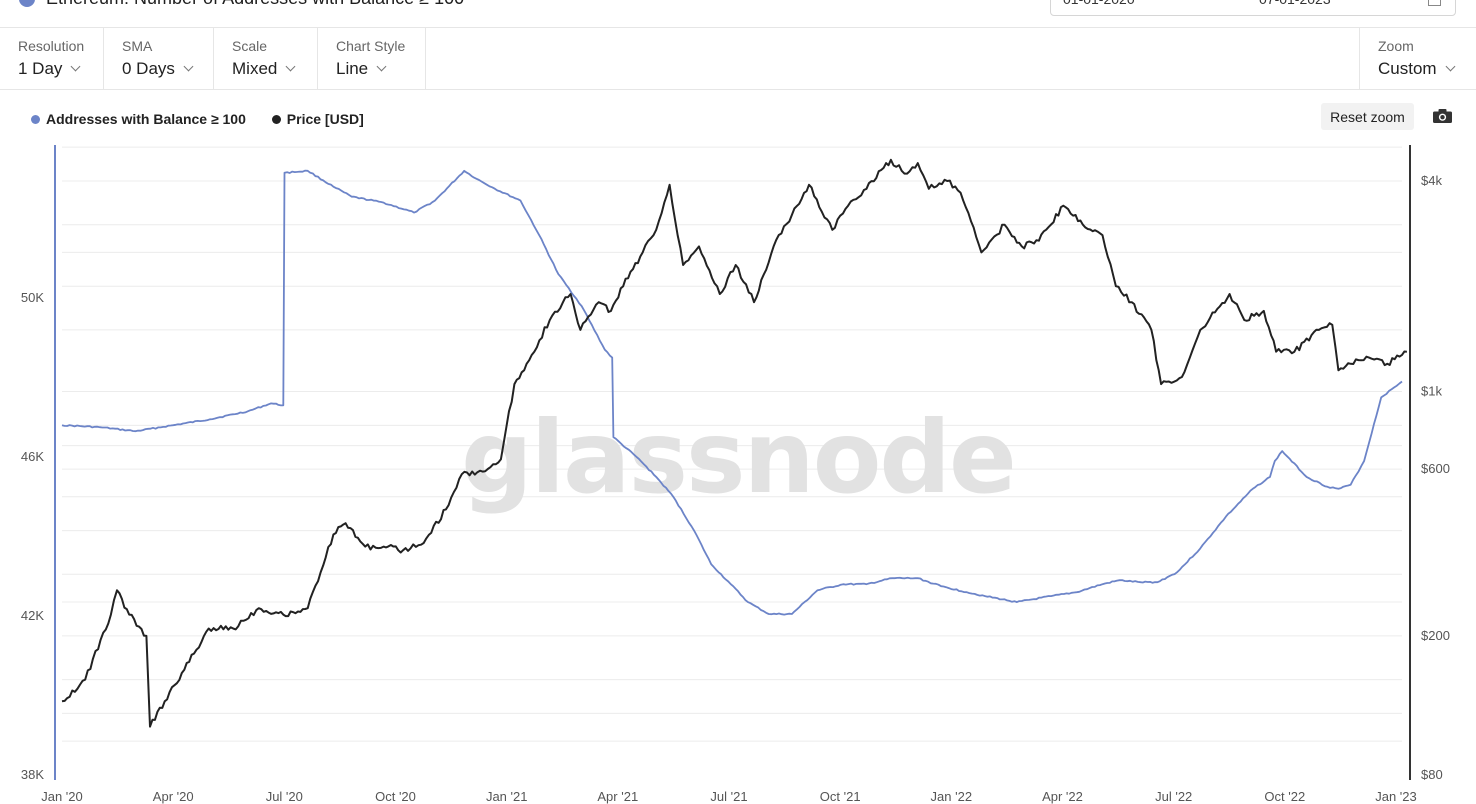 This screenshot has height=804, width=1476. Describe the element at coordinates (264, 69) in the screenshot. I see `scale-value: Mixed` at that location.